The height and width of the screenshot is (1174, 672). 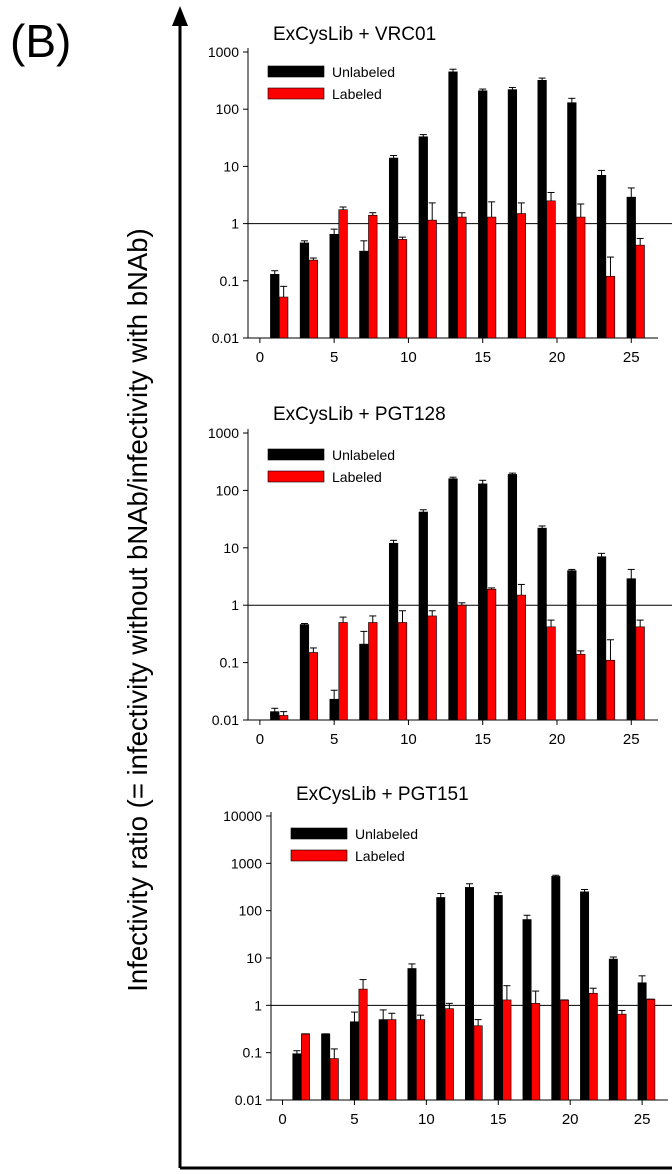 I want to click on y-tick-label: 0.1, so click(x=230, y=663).